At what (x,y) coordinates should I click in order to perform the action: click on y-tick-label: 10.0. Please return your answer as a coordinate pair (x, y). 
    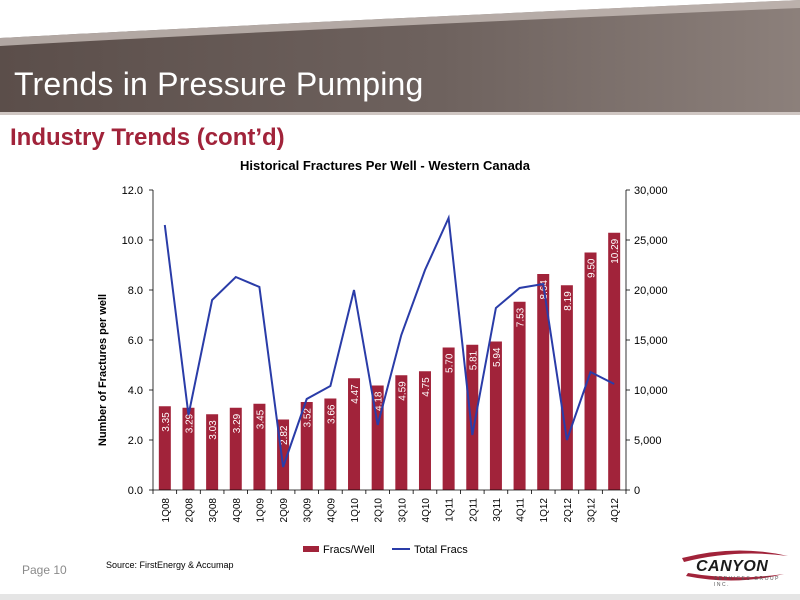
    Looking at the image, I should click on (132, 241).